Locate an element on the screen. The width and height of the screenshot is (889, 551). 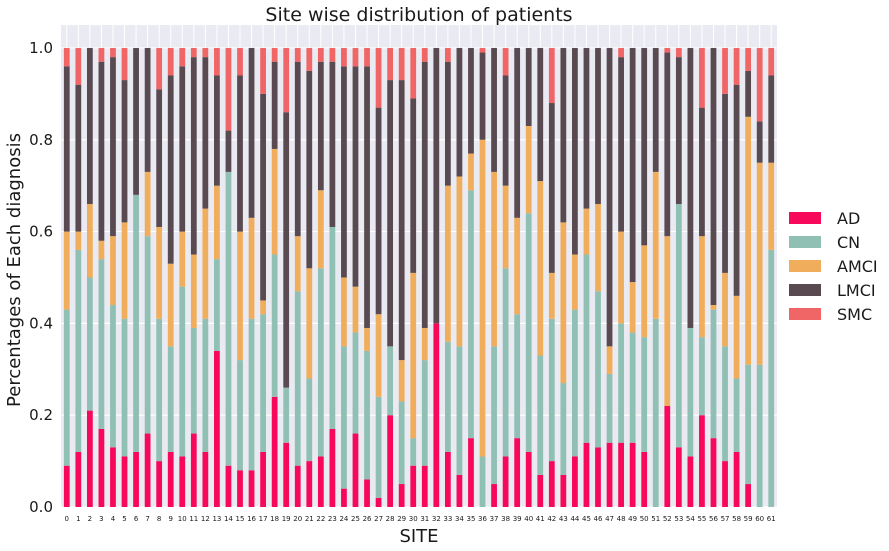
x-tick-label: 1 is located at coordinates (78, 519).